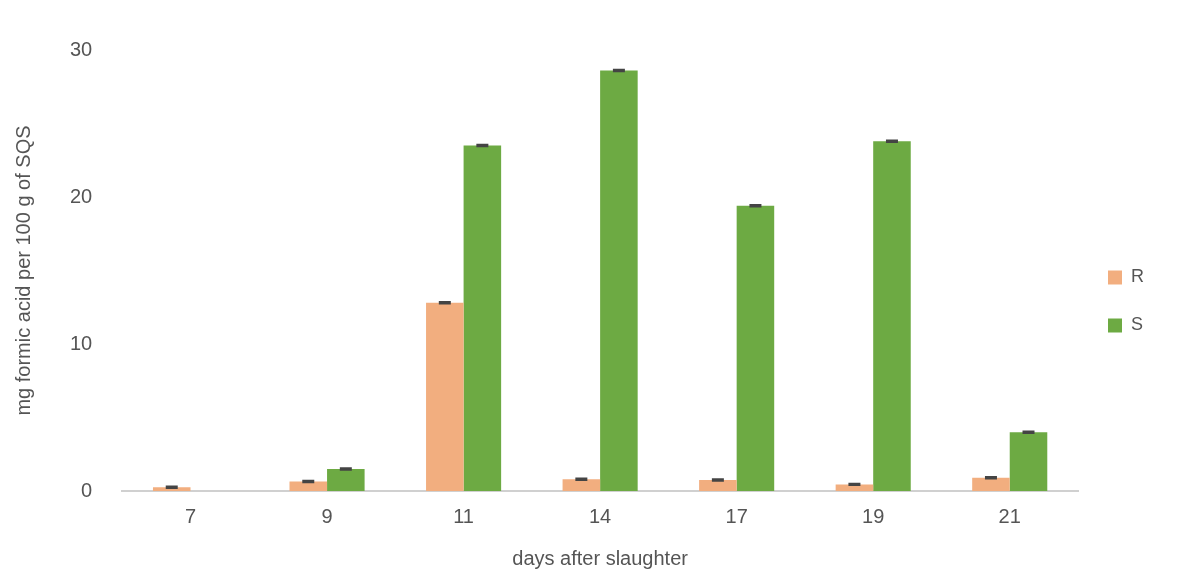 The width and height of the screenshot is (1182, 583). What do you see at coordinates (463, 515) in the screenshot?
I see `x-tick-label: 11` at bounding box center [463, 515].